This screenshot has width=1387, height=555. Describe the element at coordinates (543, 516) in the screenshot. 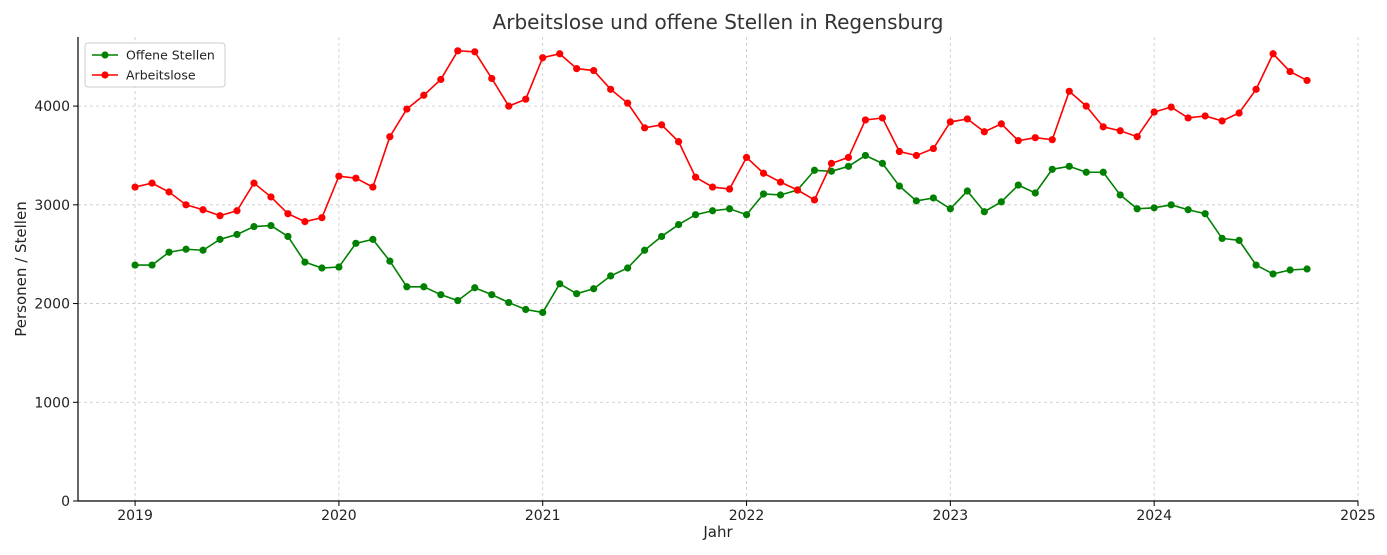

I see `x-tick-label: 2021` at that location.